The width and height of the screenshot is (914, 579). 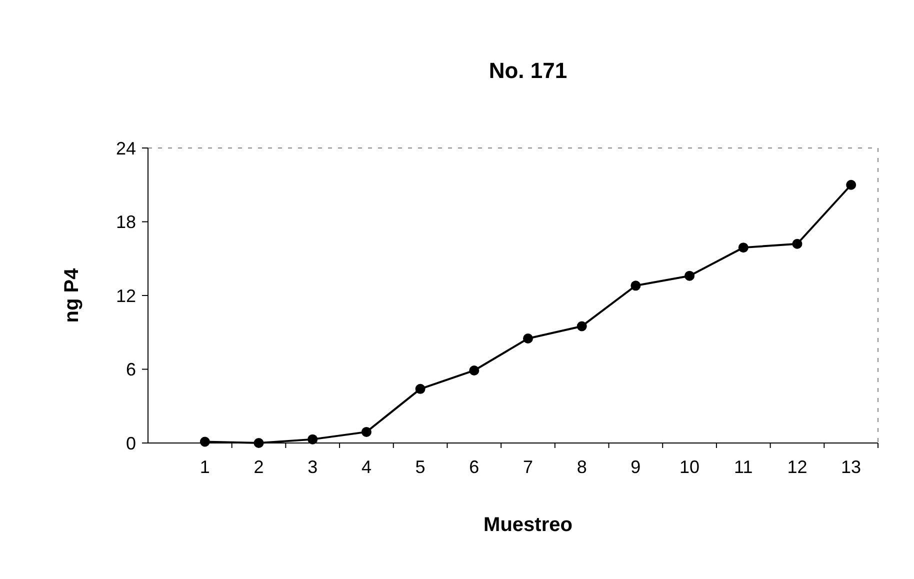 What do you see at coordinates (366, 467) in the screenshot?
I see `x-tick-label: 4` at bounding box center [366, 467].